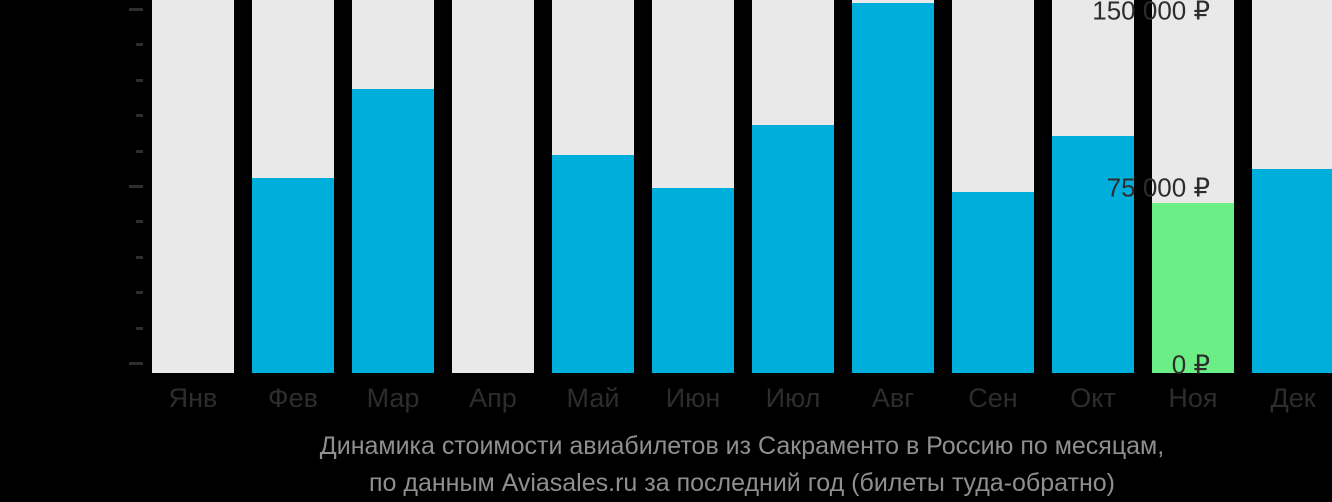 The width and height of the screenshot is (1332, 502). I want to click on y-tick-label: 75 000 ₽, so click(1158, 187).